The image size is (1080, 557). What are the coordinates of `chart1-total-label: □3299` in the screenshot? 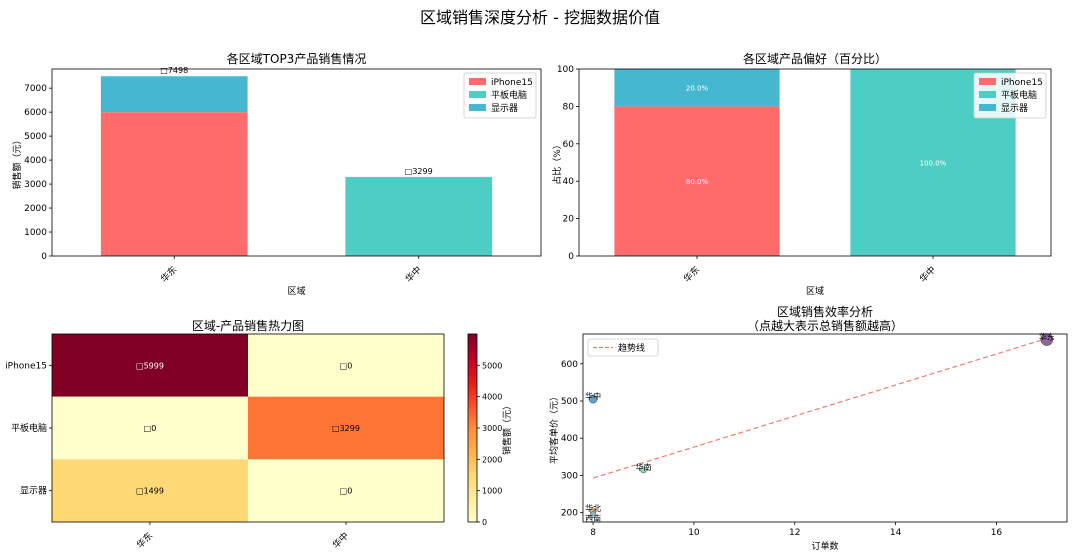 It's located at (419, 171).